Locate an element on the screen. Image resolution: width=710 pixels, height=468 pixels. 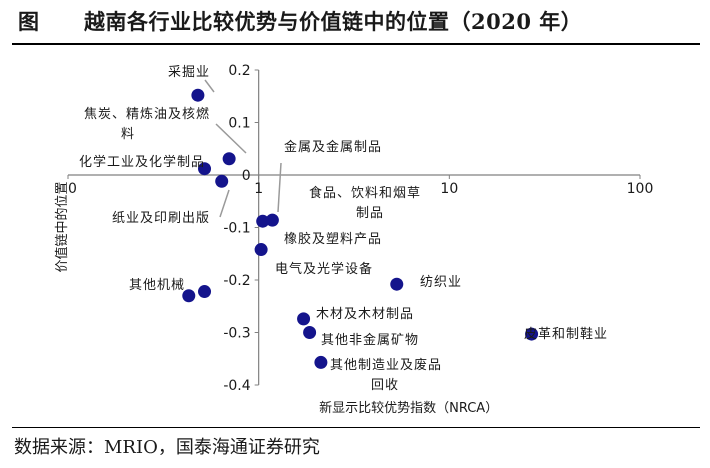
point-label: 其他机械 is located at coordinates (157, 285).